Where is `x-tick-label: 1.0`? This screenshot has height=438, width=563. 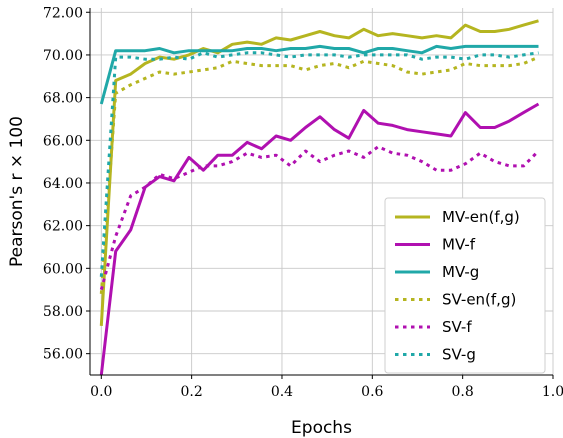 x-tick-label: 1.0 is located at coordinates (552, 392).